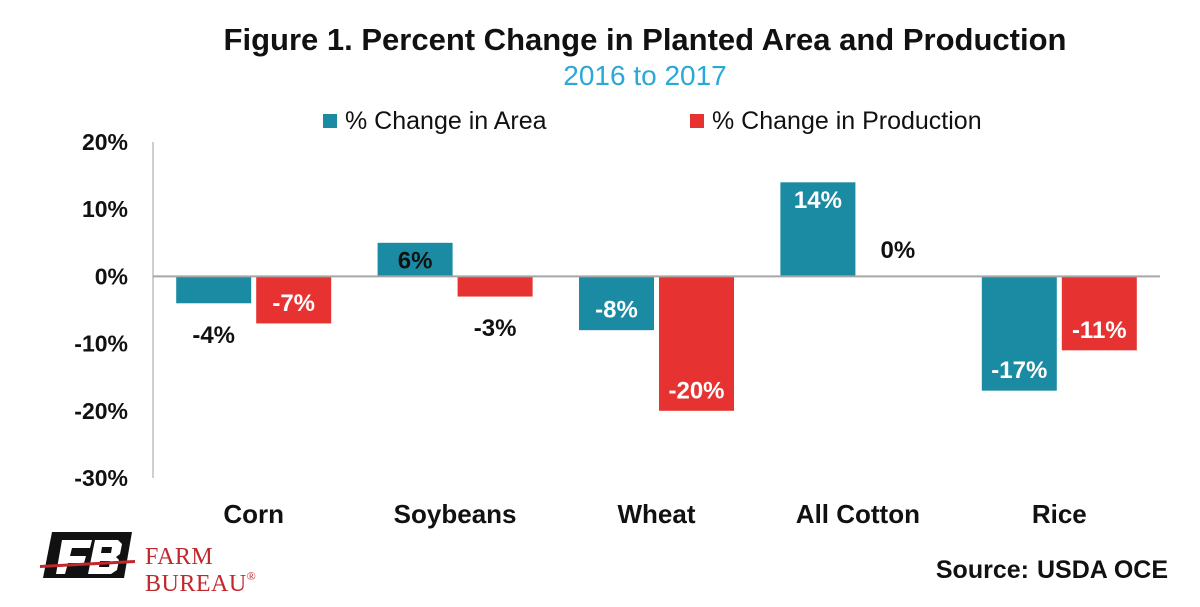 This screenshot has height=607, width=1200. What do you see at coordinates (898, 250) in the screenshot?
I see `data-label: 0%` at bounding box center [898, 250].